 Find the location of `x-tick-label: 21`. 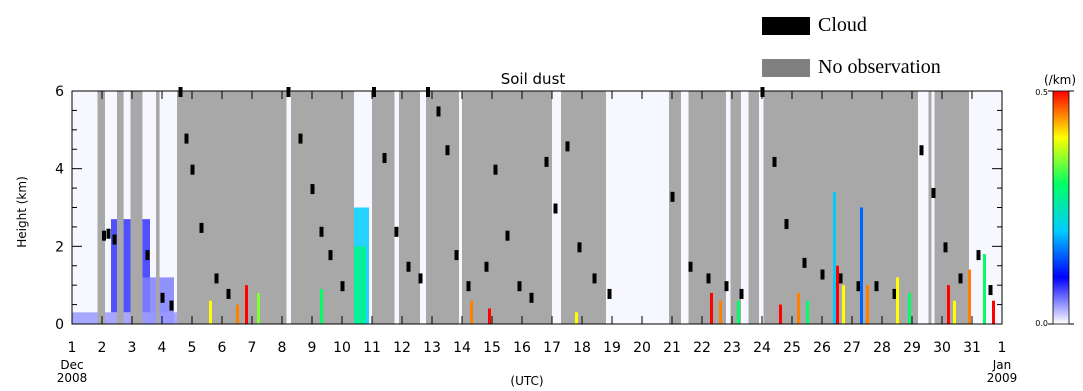

x-tick-label: 21 is located at coordinates (672, 348).